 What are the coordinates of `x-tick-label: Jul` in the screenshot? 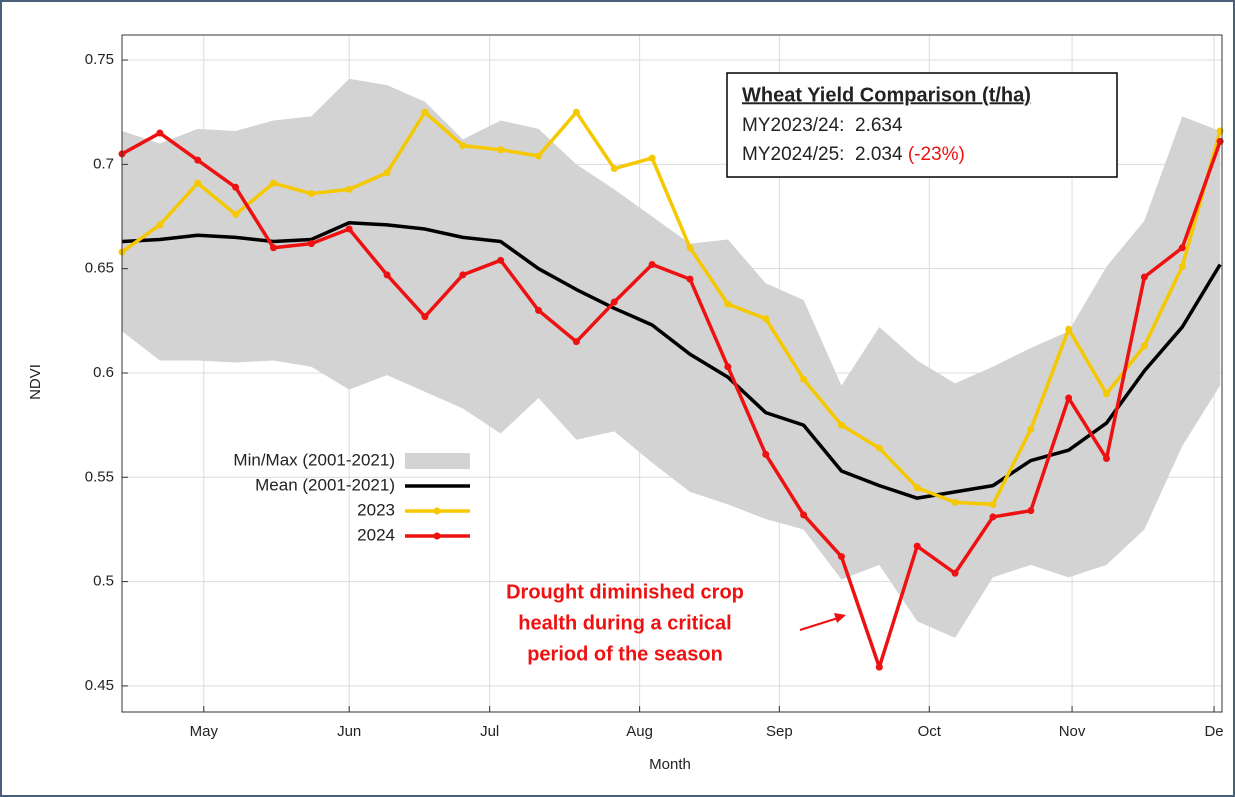 It's located at (489, 731).